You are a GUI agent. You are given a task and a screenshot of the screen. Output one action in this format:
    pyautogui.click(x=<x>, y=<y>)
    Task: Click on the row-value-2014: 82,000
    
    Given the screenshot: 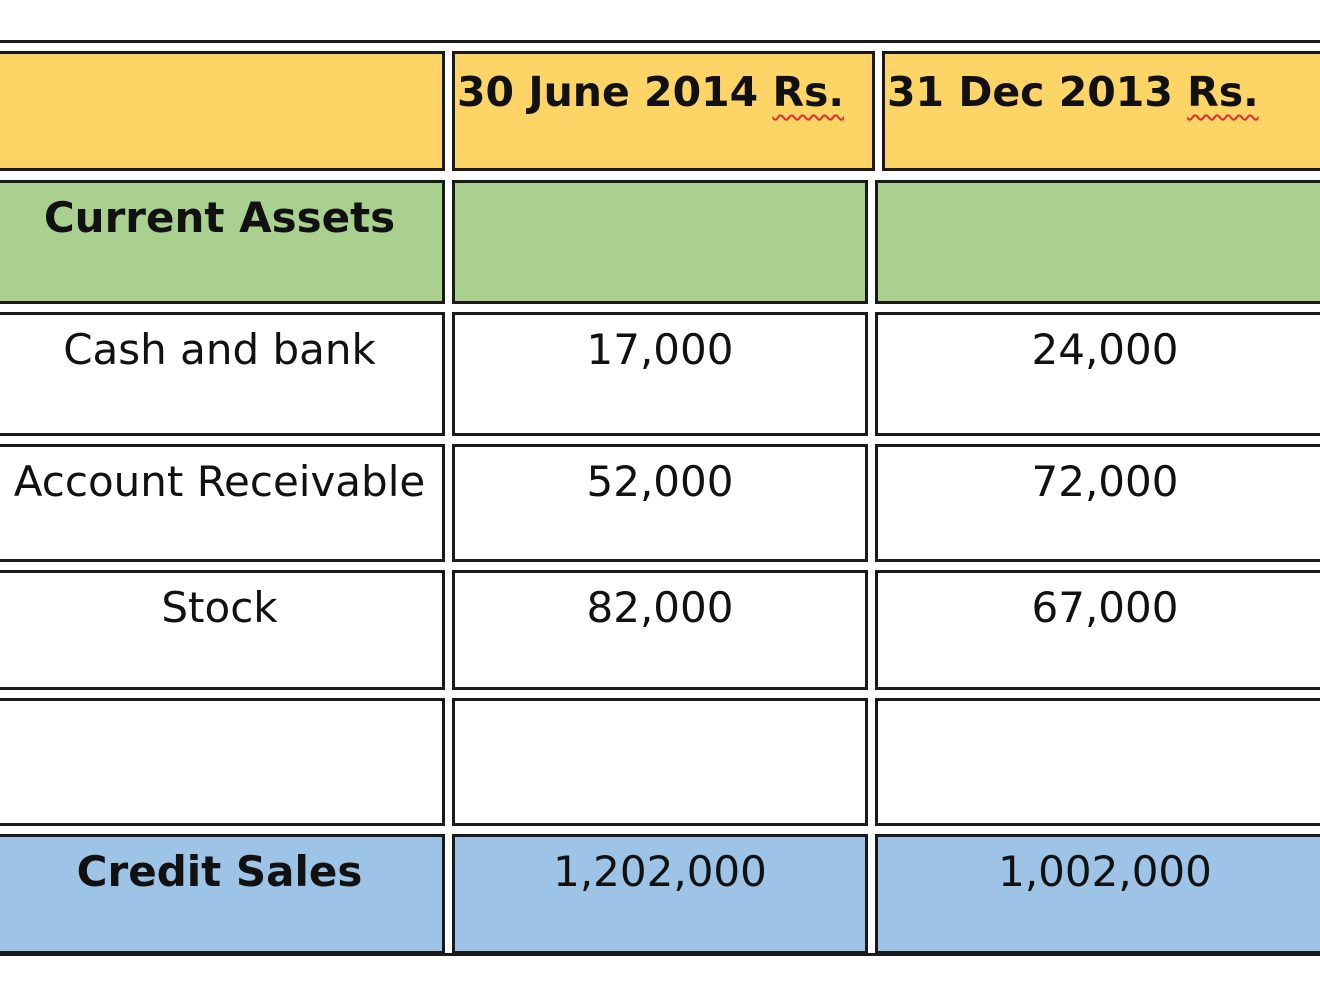 What is the action you would take?
    pyautogui.click(x=660, y=630)
    